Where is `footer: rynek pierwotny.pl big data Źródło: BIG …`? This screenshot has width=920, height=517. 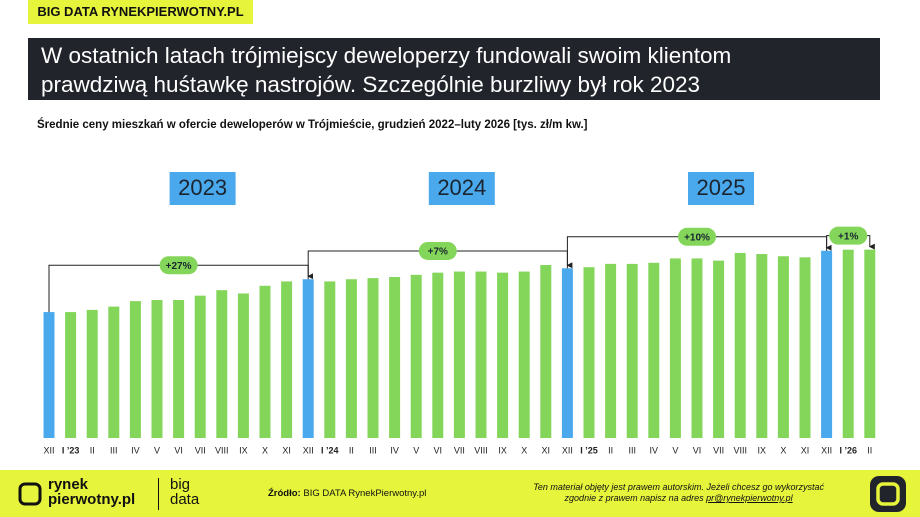 footer: rynek pierwotny.pl big data Źródło: BIG … is located at coordinates (460, 493).